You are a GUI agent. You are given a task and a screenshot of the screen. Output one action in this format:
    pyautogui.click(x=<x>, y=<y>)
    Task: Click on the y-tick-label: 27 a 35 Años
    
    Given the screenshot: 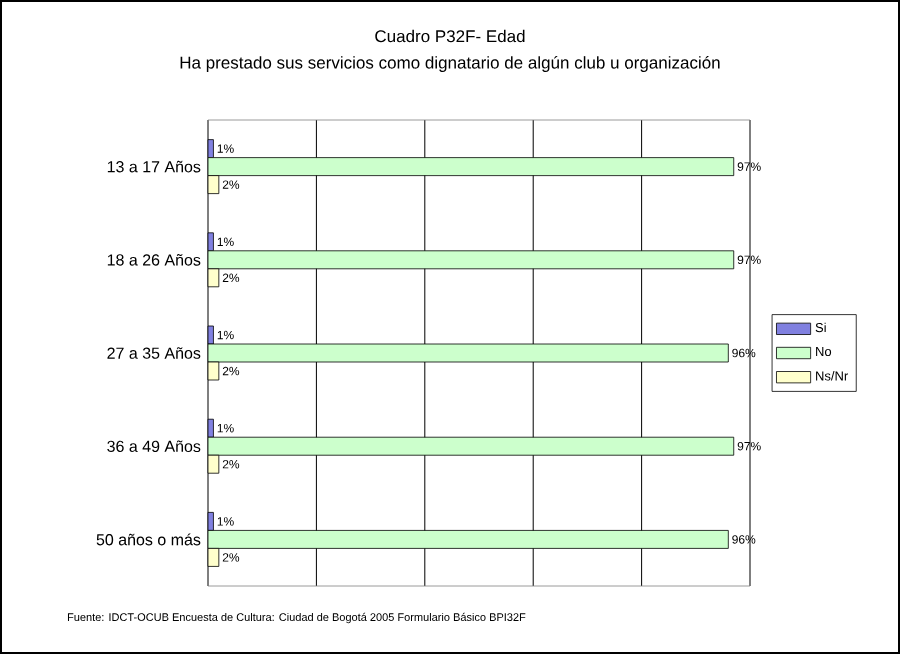 What is the action you would take?
    pyautogui.click(x=154, y=353)
    